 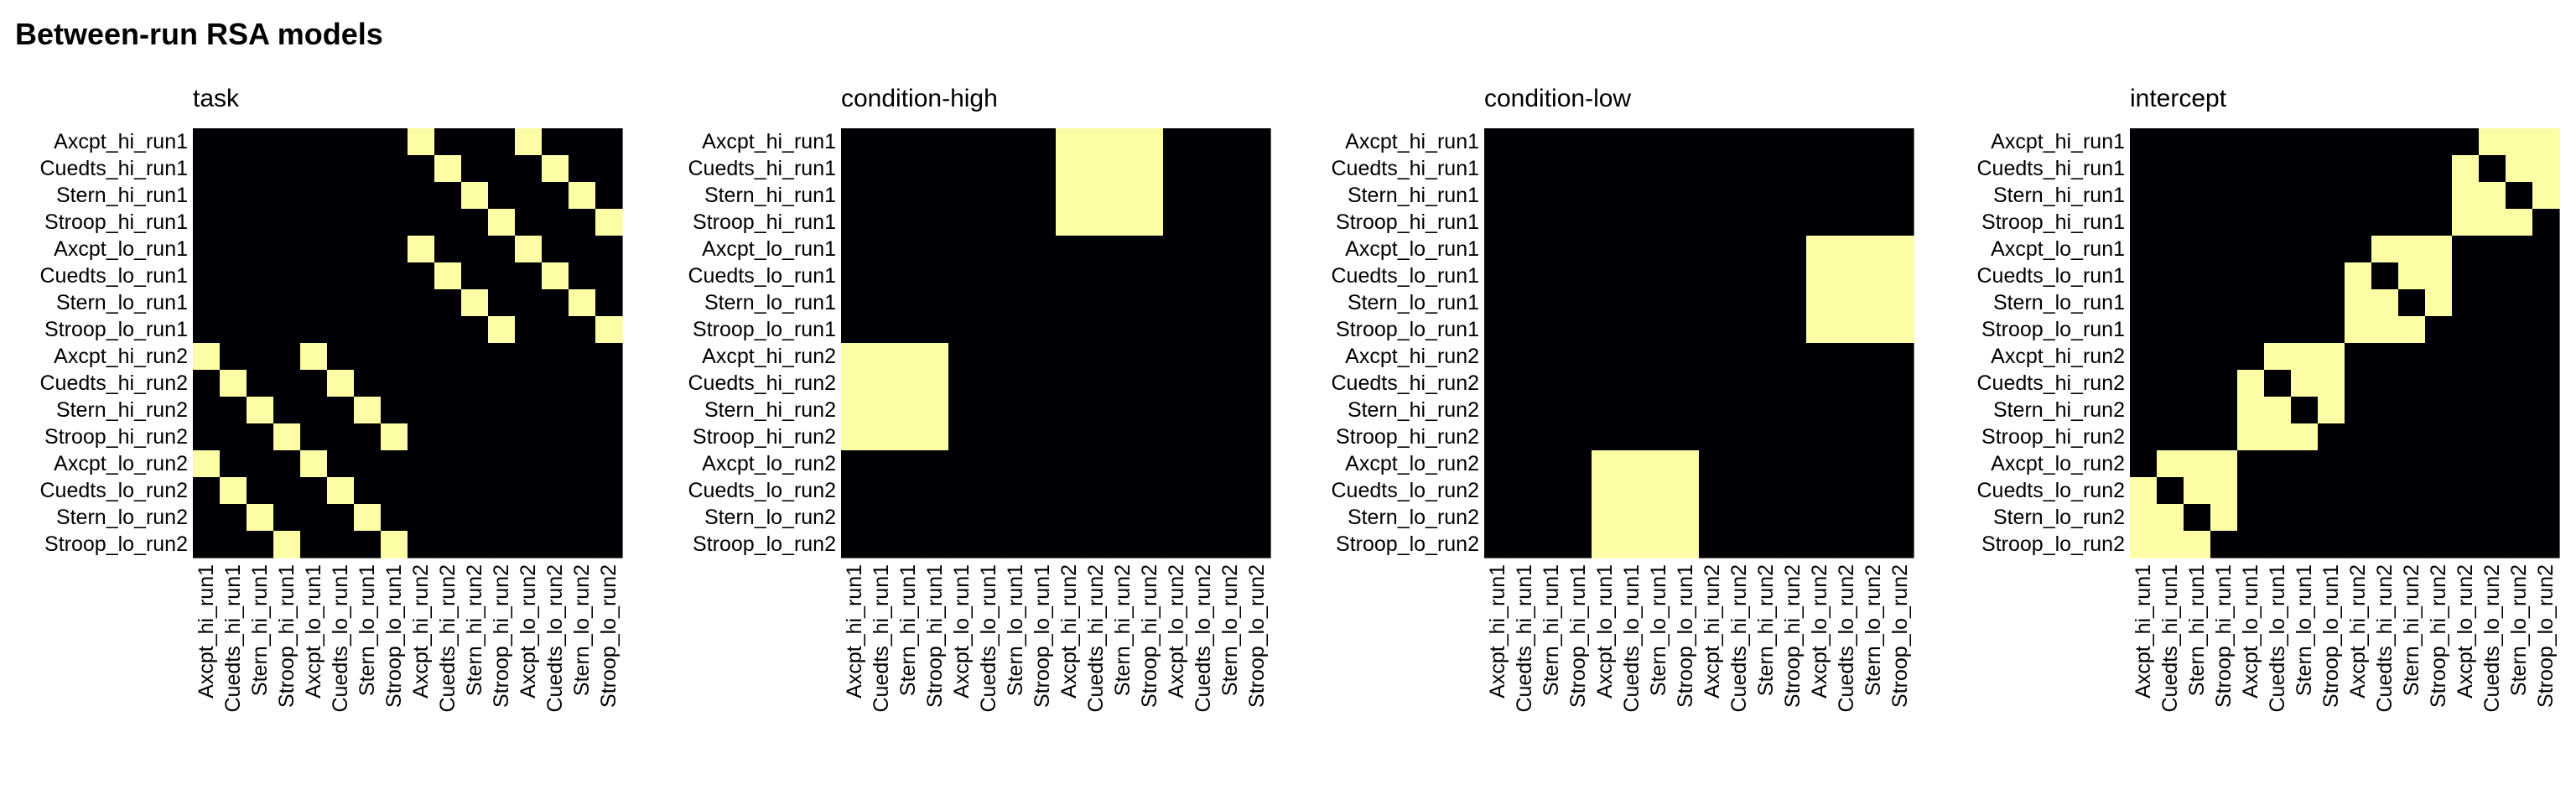 I want to click on row-tick-label: Axcpt_lo_run2, so click(x=1412, y=463).